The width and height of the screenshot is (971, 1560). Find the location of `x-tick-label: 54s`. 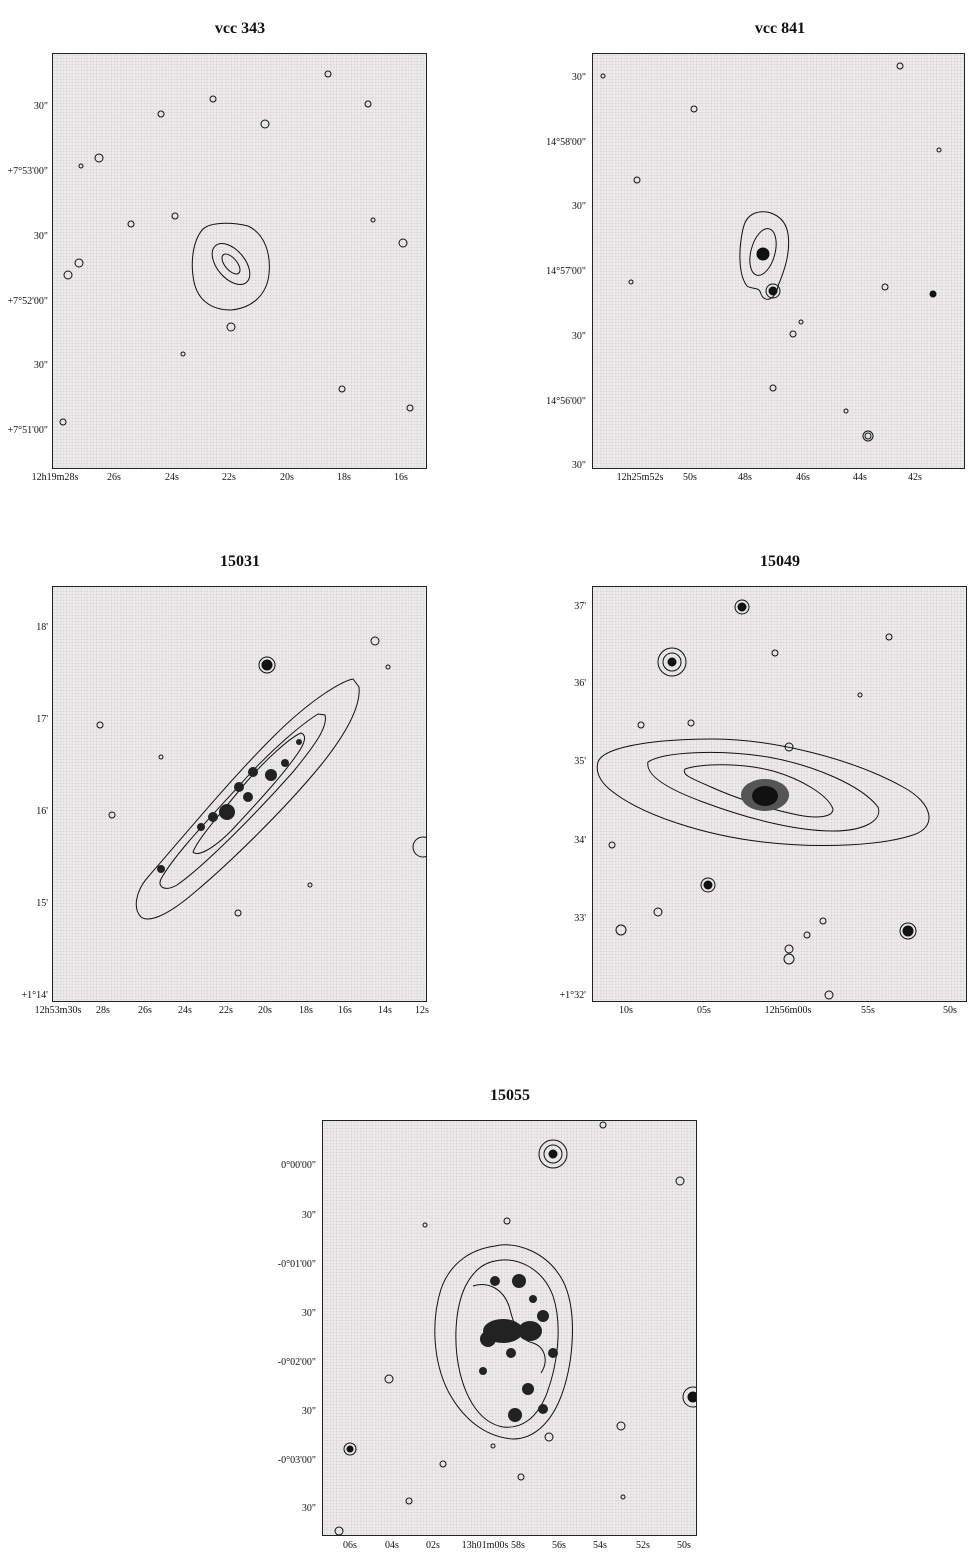

x-tick-label: 54s is located at coordinates (600, 1545).